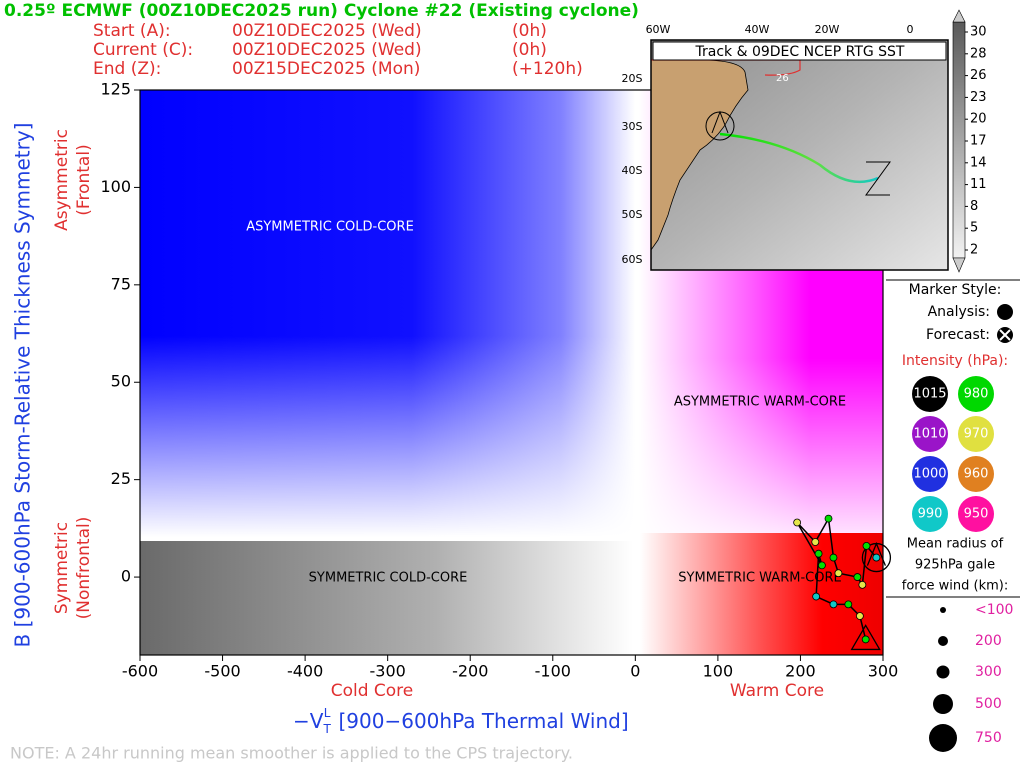 The height and width of the screenshot is (772, 1024). Describe the element at coordinates (955, 544) in the screenshot. I see `legend-title: Mean radius of` at that location.